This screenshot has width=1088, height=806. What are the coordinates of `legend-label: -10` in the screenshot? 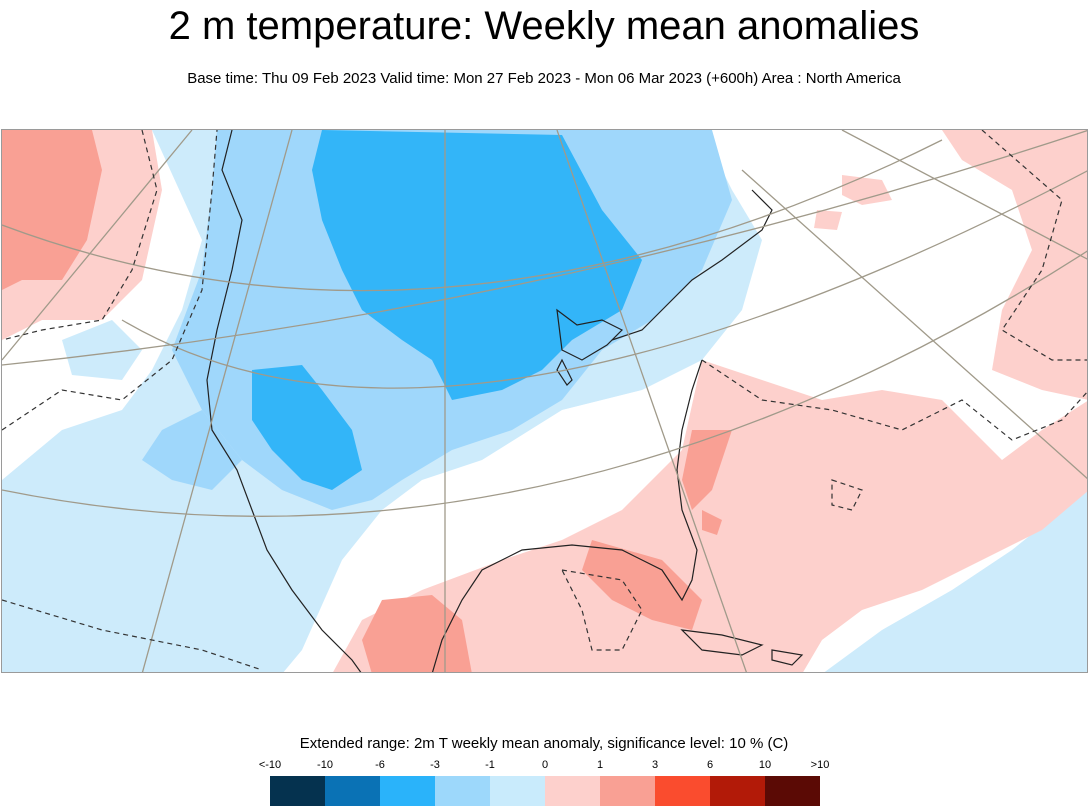 It's located at (325, 765).